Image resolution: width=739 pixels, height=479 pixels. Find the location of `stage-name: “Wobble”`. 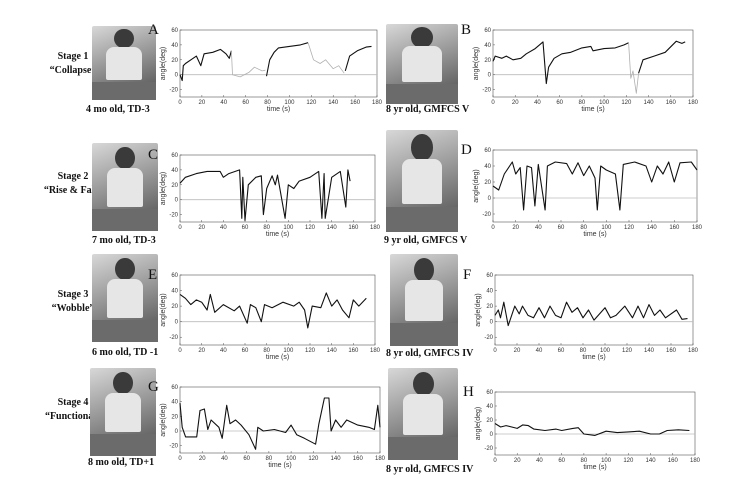

stage-name: “Wobble” is located at coordinates (73, 308).